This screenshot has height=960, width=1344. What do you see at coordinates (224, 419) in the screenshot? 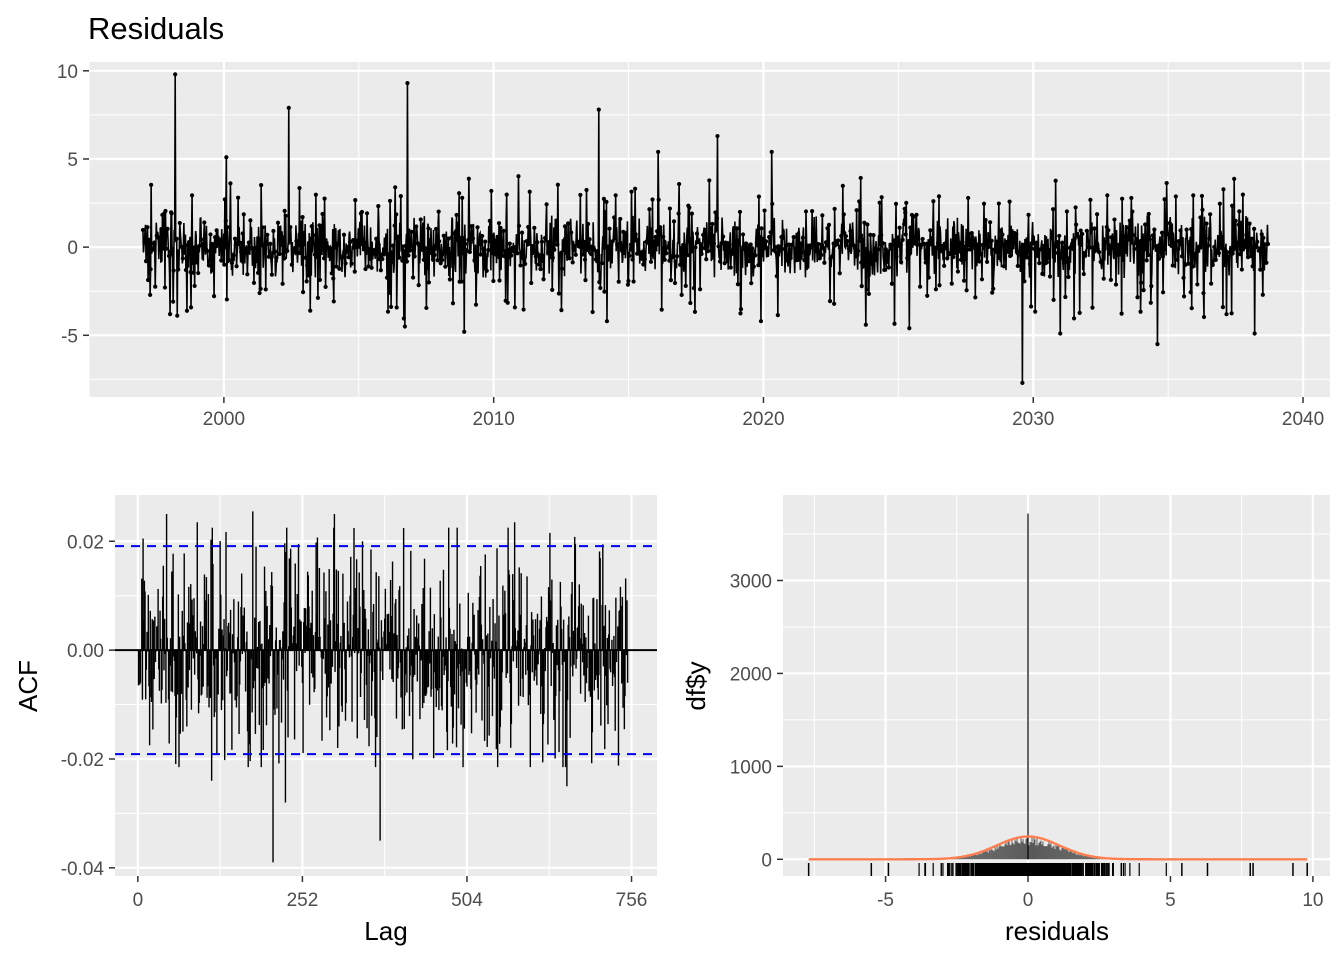
I see `x-tick-label: 2000` at bounding box center [224, 419].